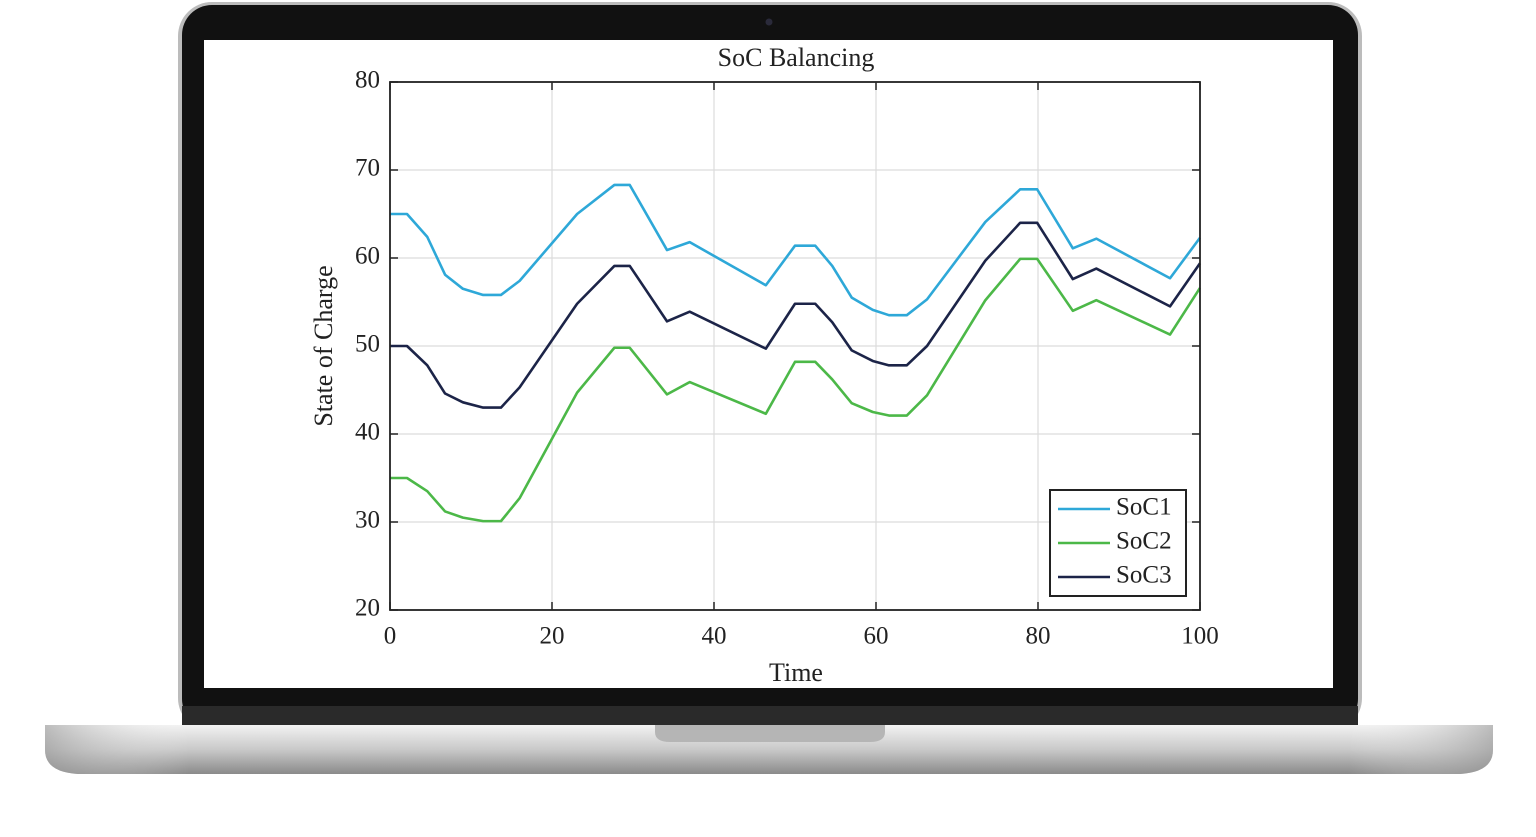  What do you see at coordinates (1038, 636) in the screenshot?
I see `x-tick-label: 80` at bounding box center [1038, 636].